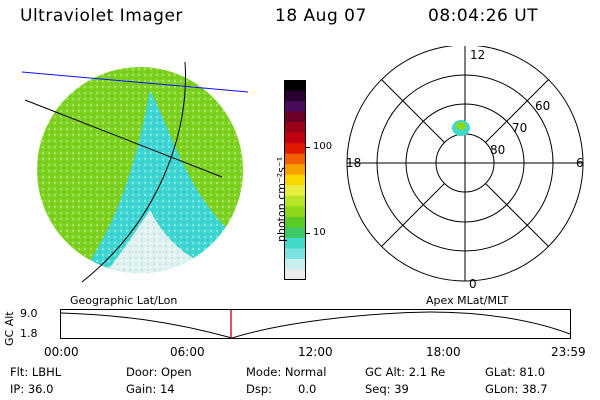  I want to click on altitude-timeline, so click(315, 324).